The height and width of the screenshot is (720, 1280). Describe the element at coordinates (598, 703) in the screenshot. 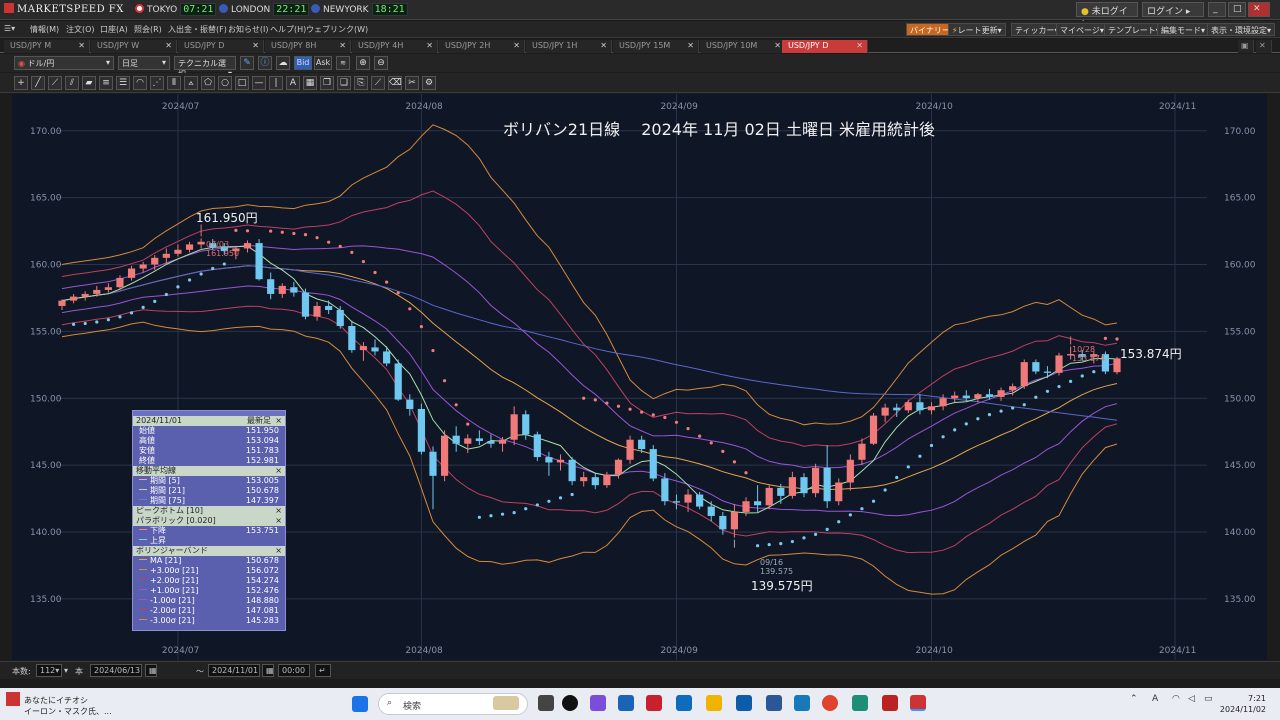

I see `copilot-icon` at that location.